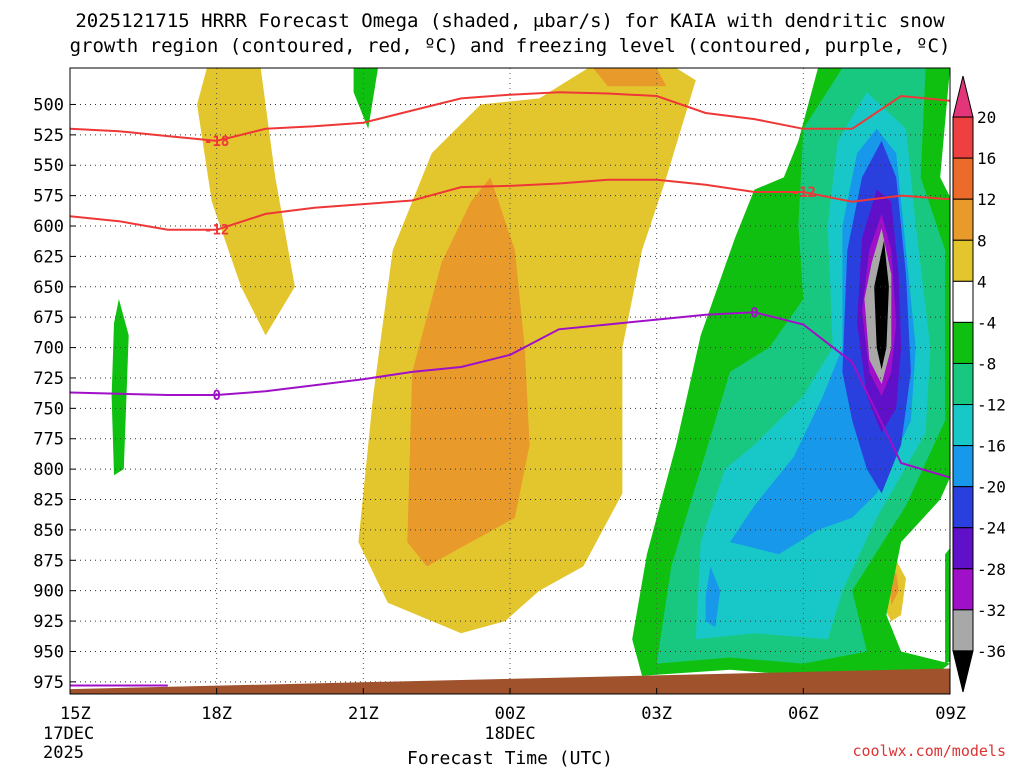  Describe the element at coordinates (950, 714) in the screenshot. I see `x-tick-label-6: 09Z` at that location.